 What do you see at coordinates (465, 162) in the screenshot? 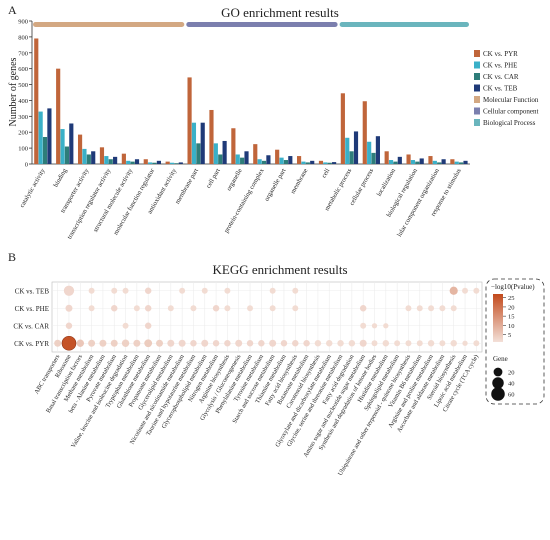
I see `go-bar-ck-vs-teb-response-to-stimulus` at bounding box center [465, 162].